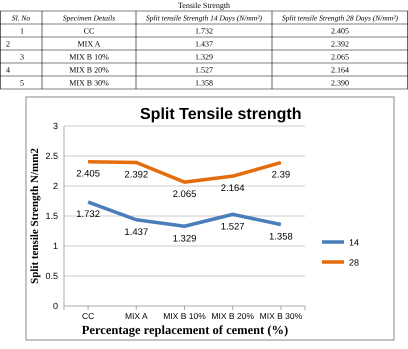  What do you see at coordinates (232, 188) in the screenshot?
I see `data-label: 2.164` at bounding box center [232, 188].